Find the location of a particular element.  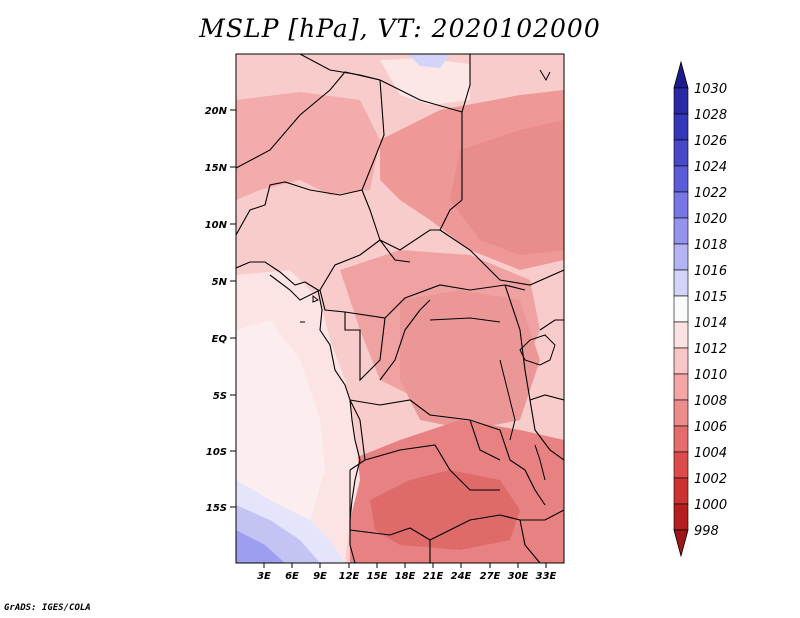

lat-label-5n: 5N is located at coordinates (220, 282).